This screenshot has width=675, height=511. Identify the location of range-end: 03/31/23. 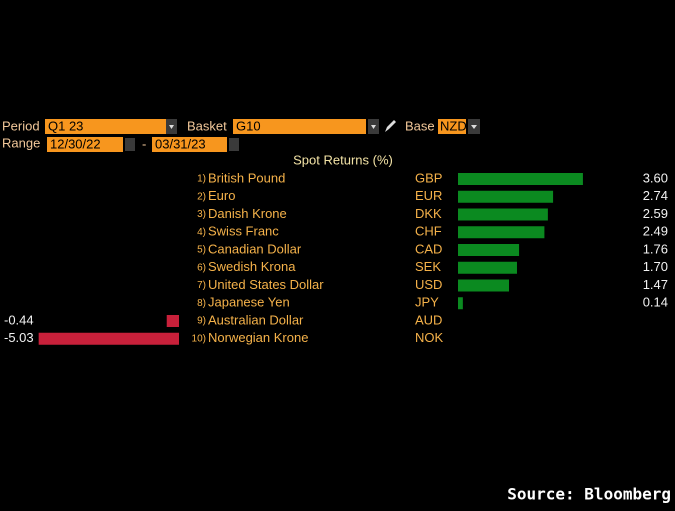
(180, 143).